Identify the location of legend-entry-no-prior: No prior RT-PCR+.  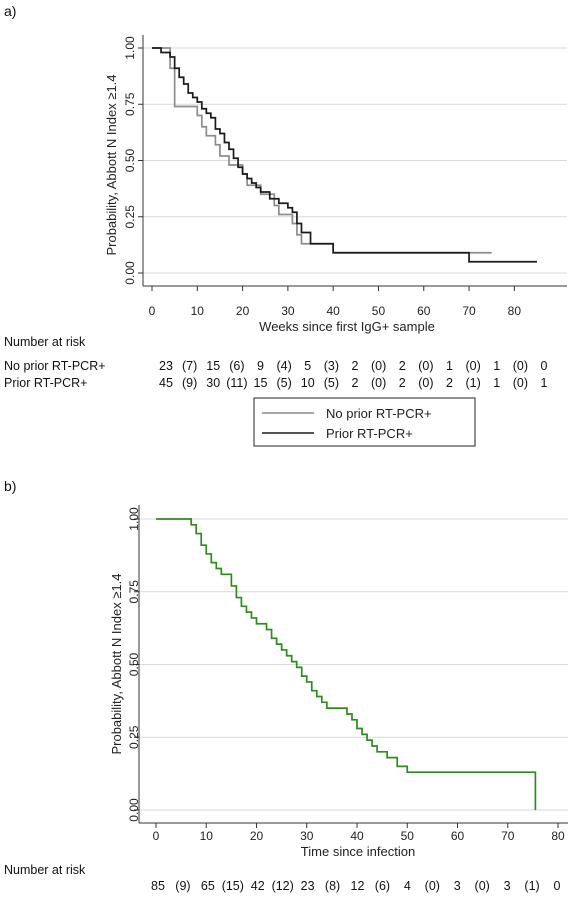
(379, 413).